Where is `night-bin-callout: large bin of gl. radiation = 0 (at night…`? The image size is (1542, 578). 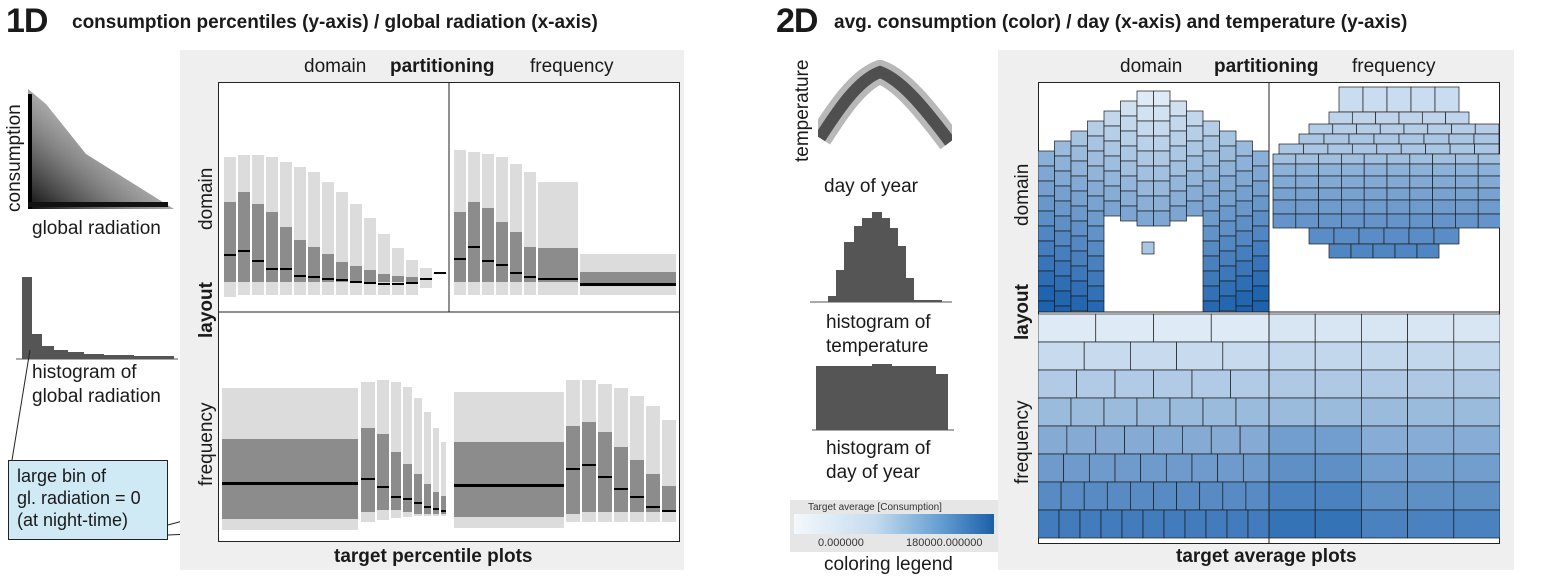 night-bin-callout: large bin of gl. radiation = 0 (at night… is located at coordinates (88, 500).